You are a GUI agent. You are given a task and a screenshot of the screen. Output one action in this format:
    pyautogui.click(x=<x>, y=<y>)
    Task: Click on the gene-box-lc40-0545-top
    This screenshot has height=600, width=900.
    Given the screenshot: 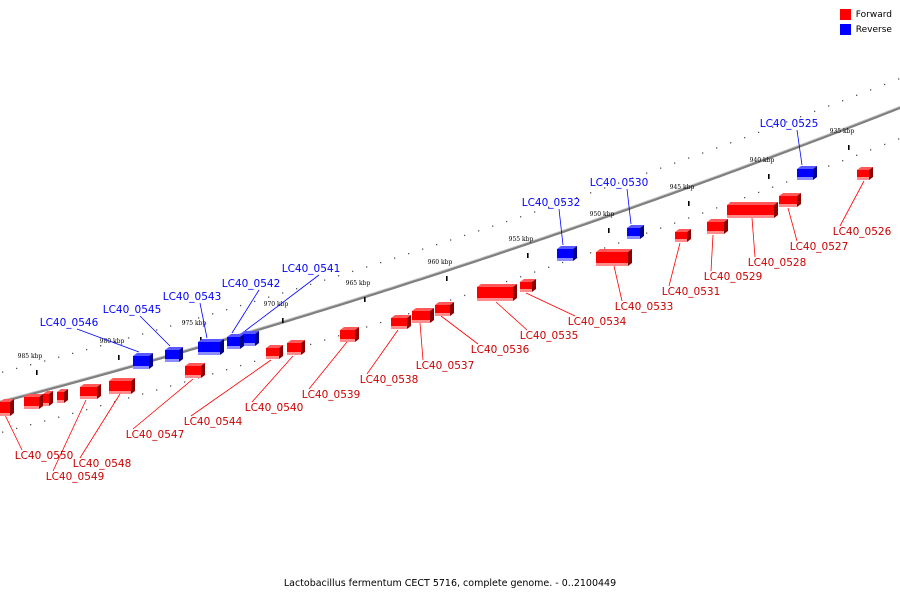 What is the action you would take?
    pyautogui.click(x=174, y=348)
    